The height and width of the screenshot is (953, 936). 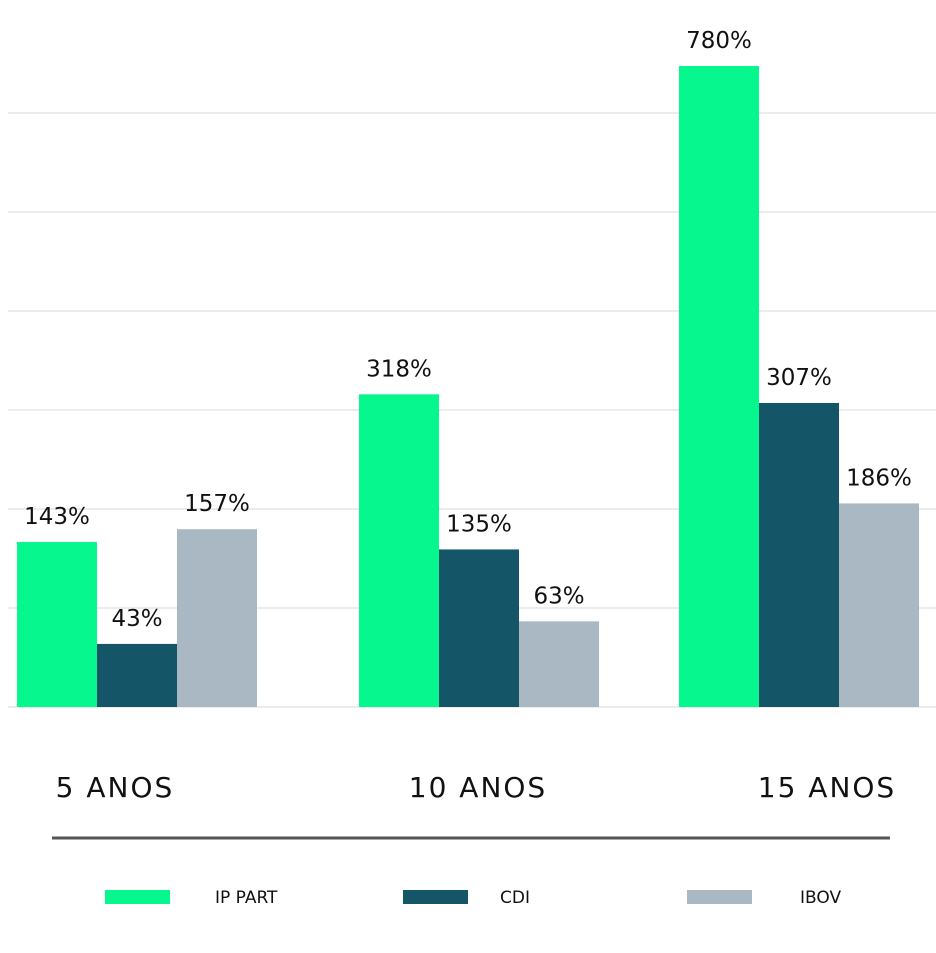 What do you see at coordinates (820, 898) in the screenshot?
I see `legend-label: IBOV` at bounding box center [820, 898].